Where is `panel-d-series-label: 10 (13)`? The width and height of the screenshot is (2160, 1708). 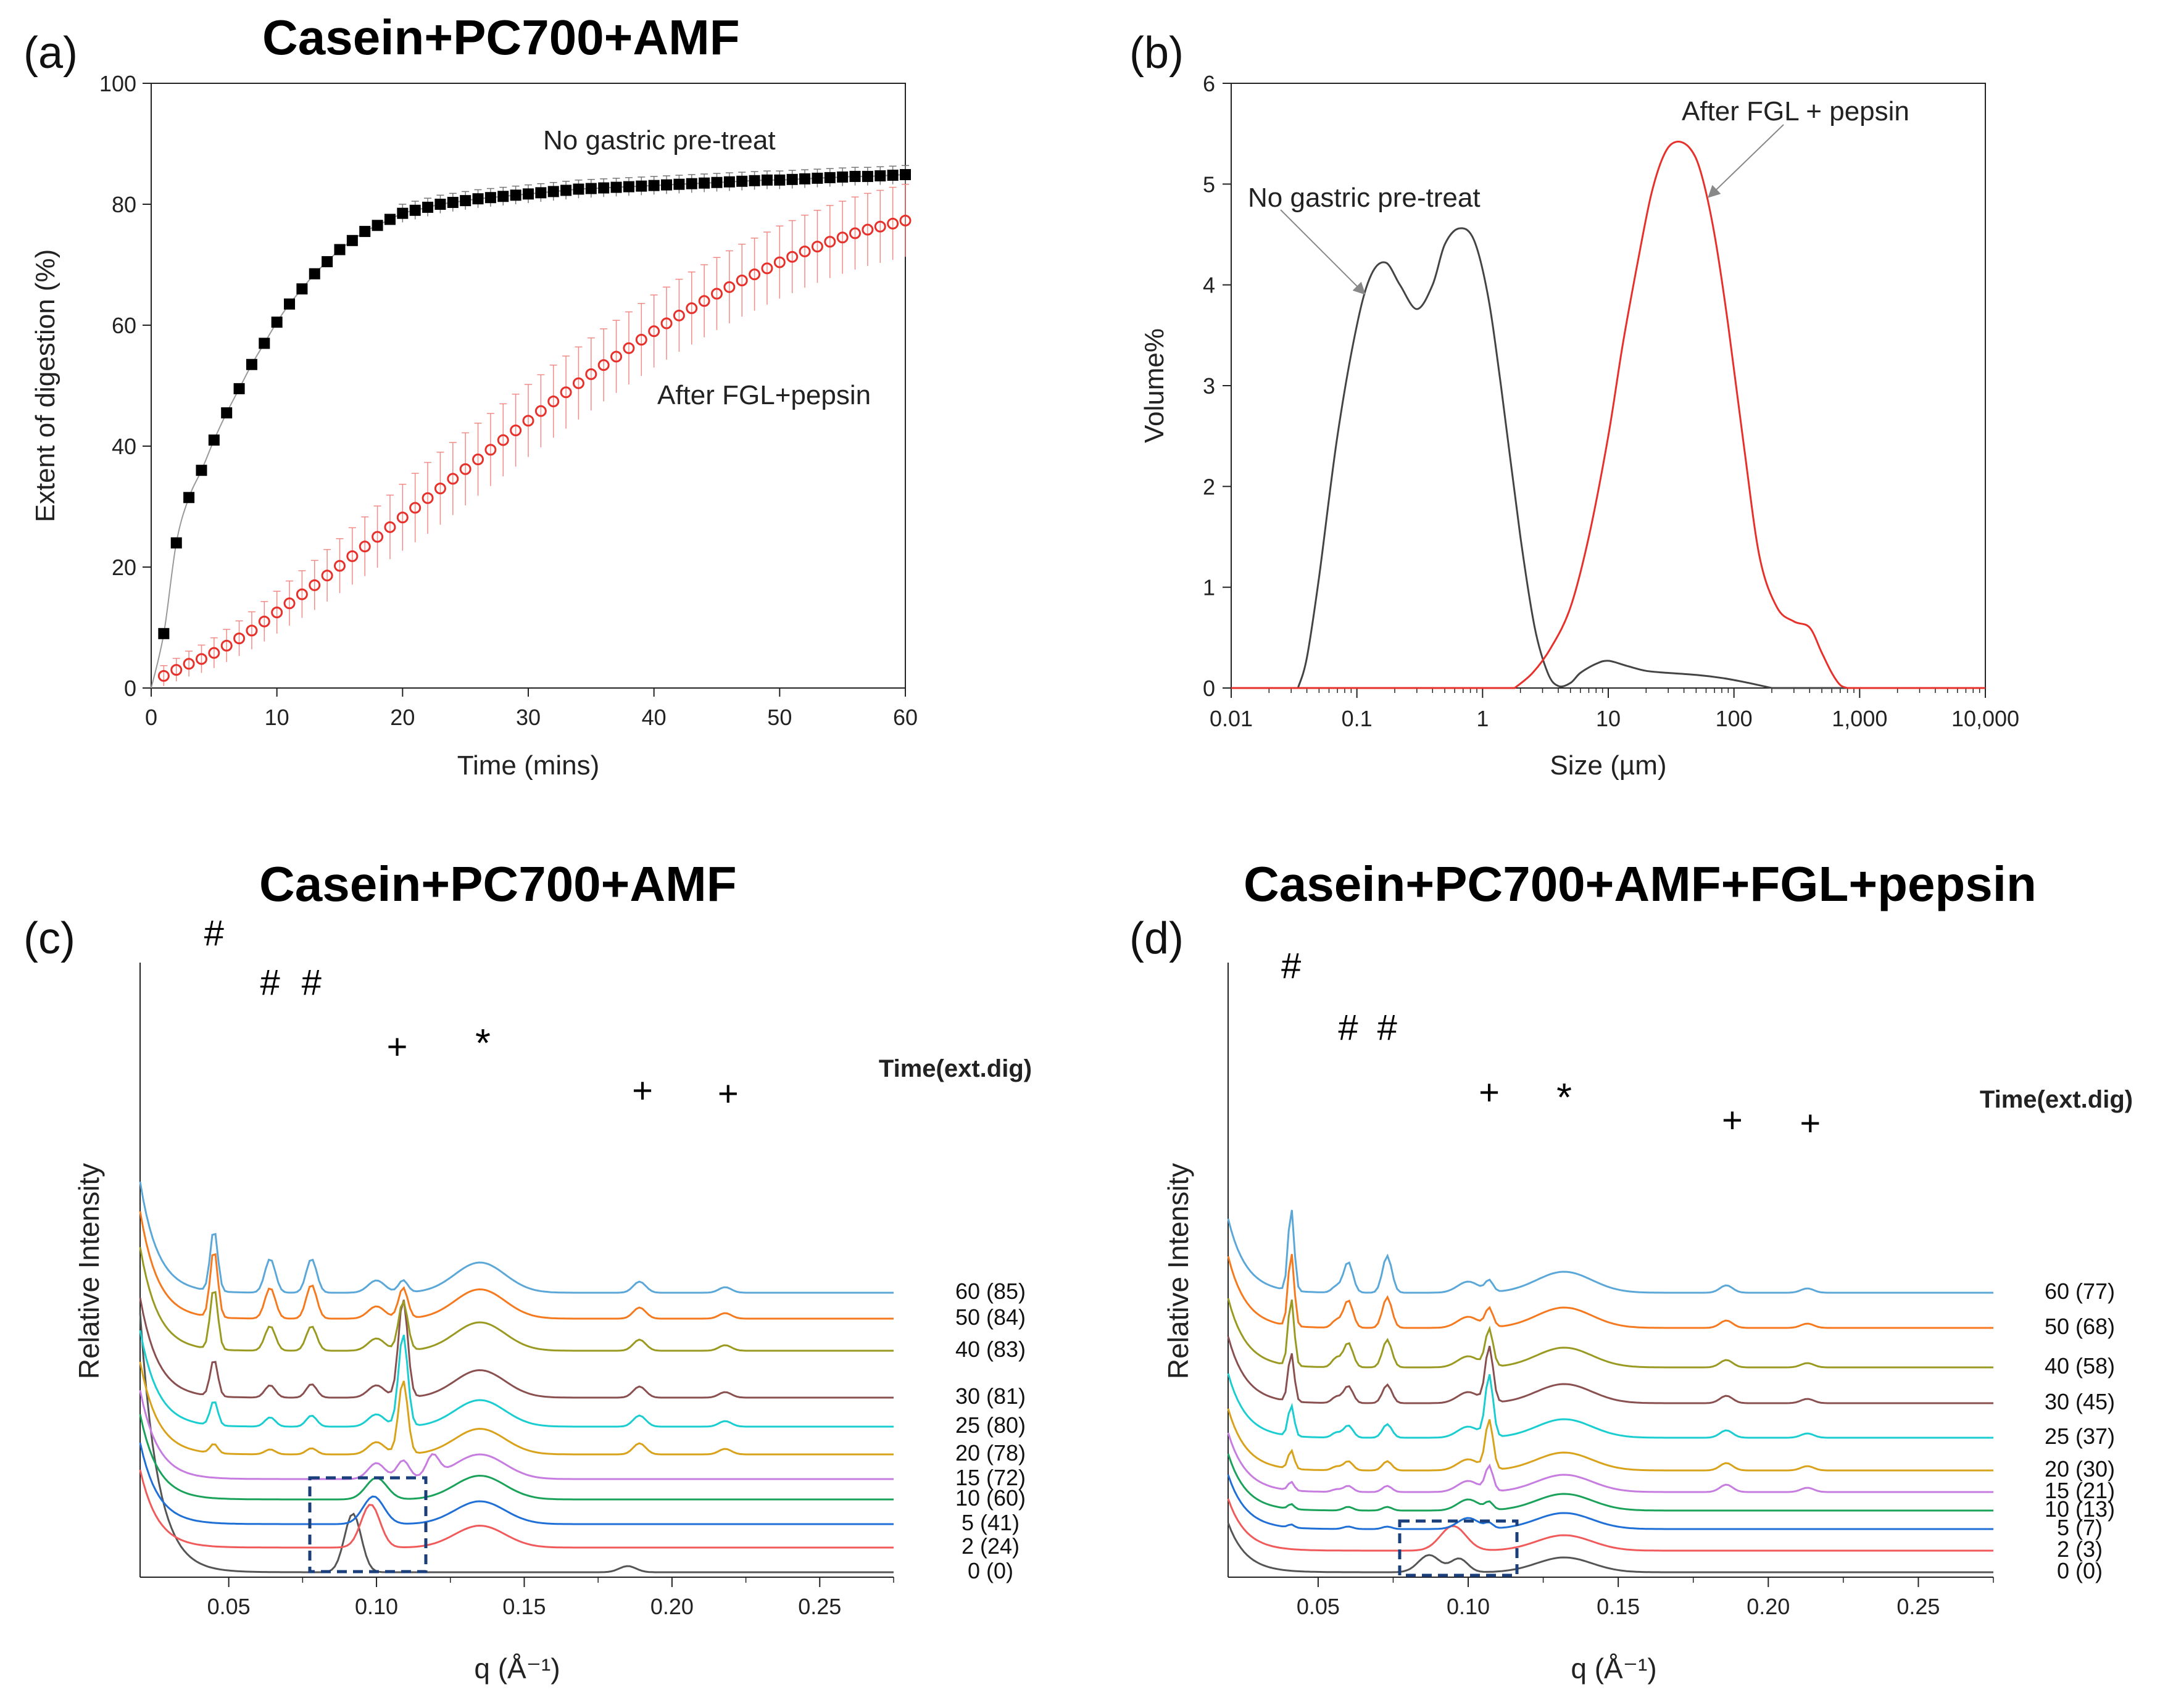
panel-d-series-label: 10 (13) is located at coordinates (2080, 1509).